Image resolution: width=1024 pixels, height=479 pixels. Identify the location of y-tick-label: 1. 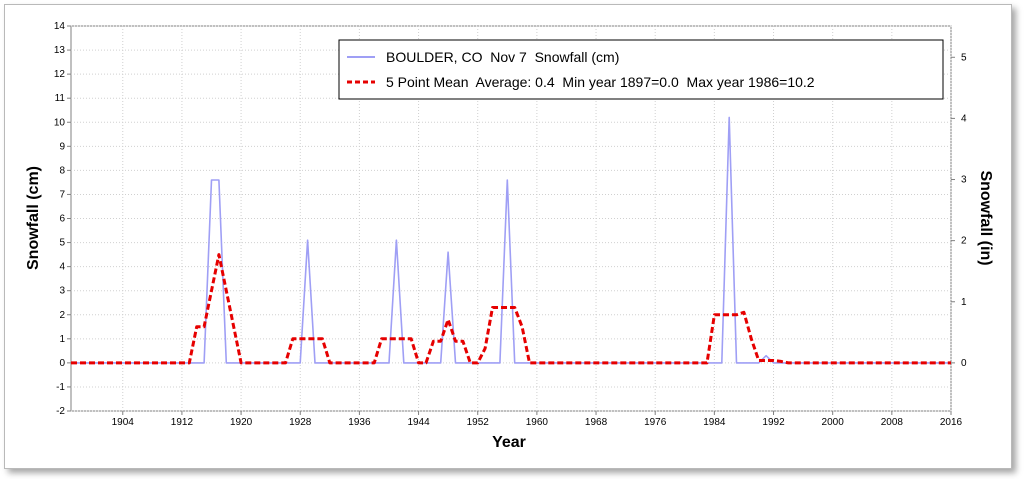
(62, 339).